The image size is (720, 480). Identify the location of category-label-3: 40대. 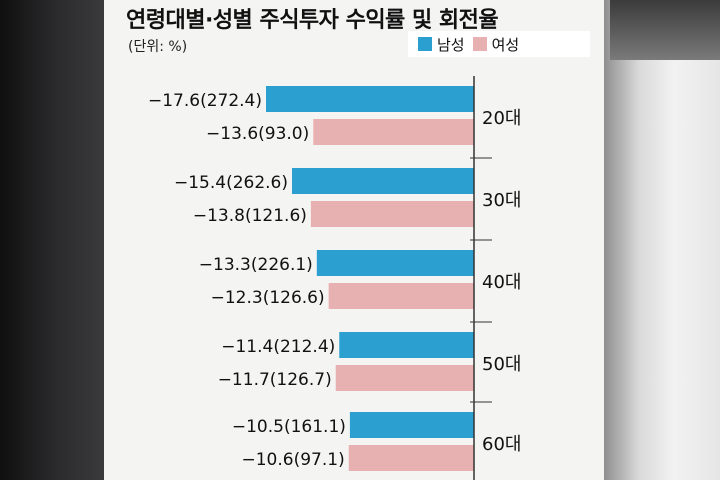
(501, 282).